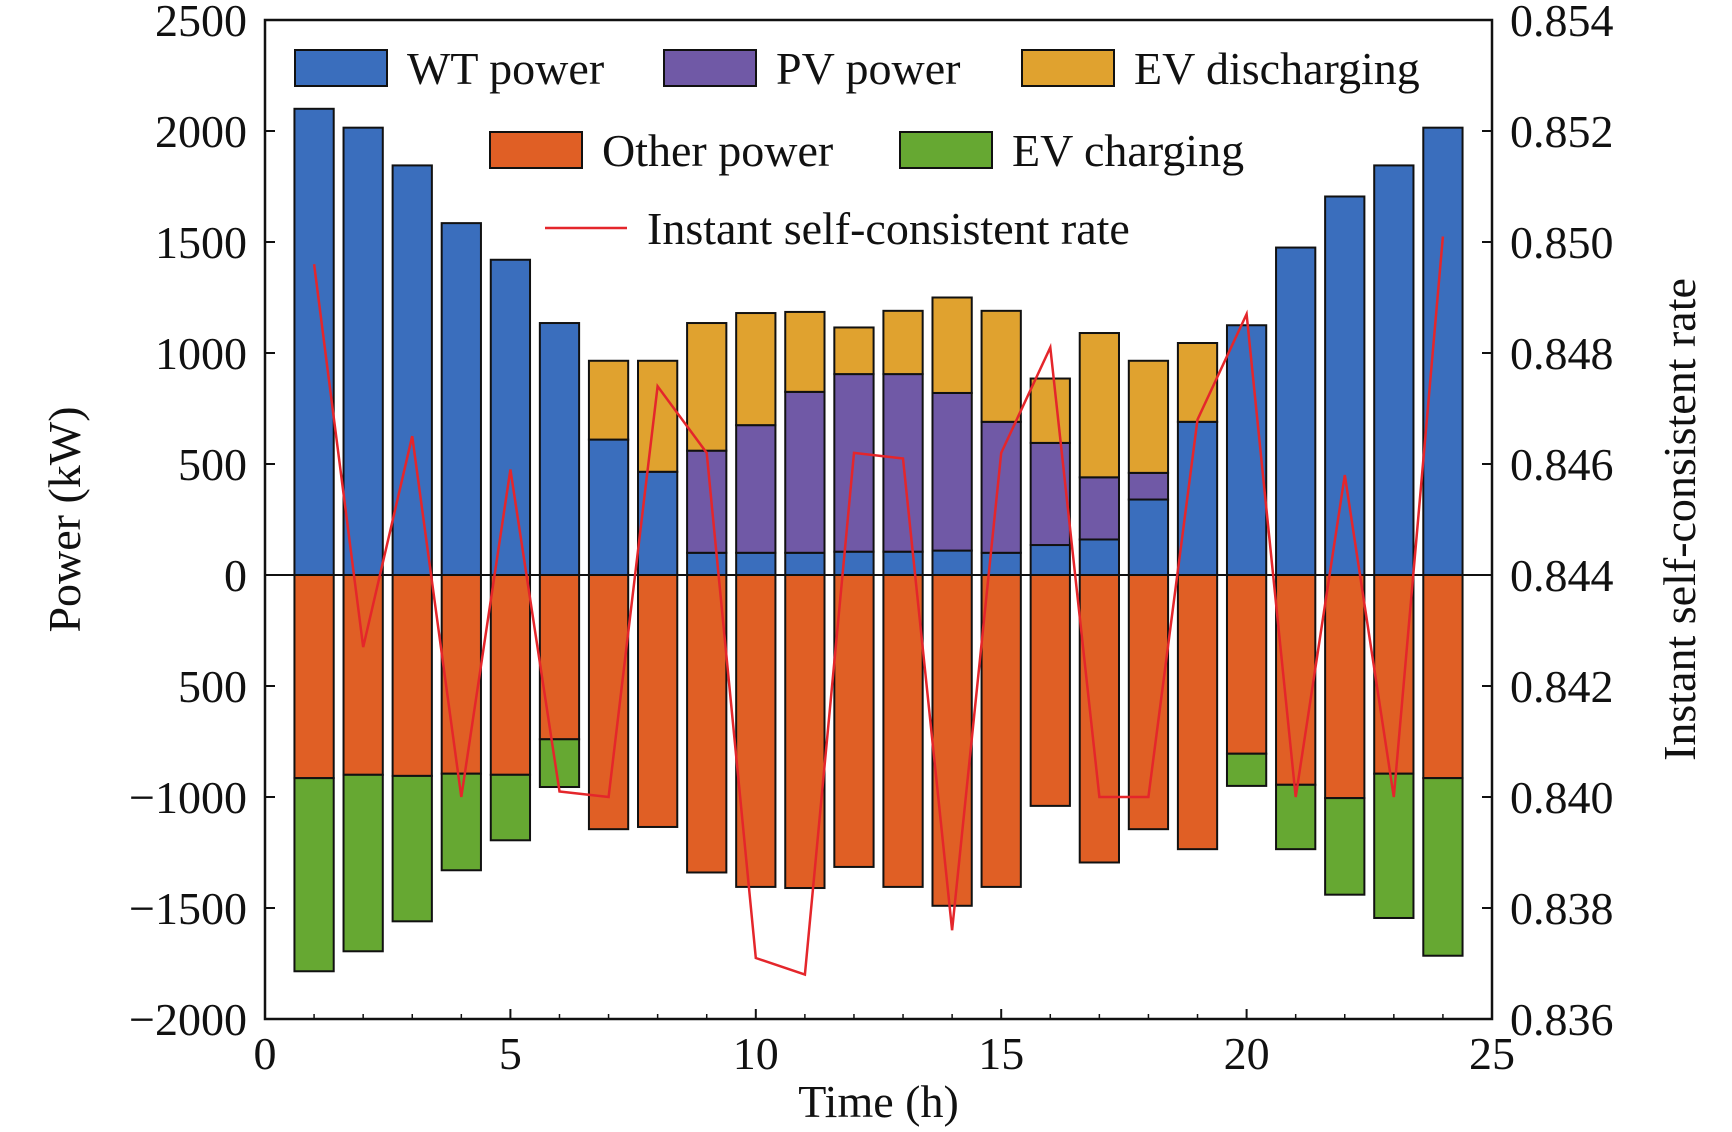  I want to click on legend-item-wt-power: WT power, so click(449, 68).